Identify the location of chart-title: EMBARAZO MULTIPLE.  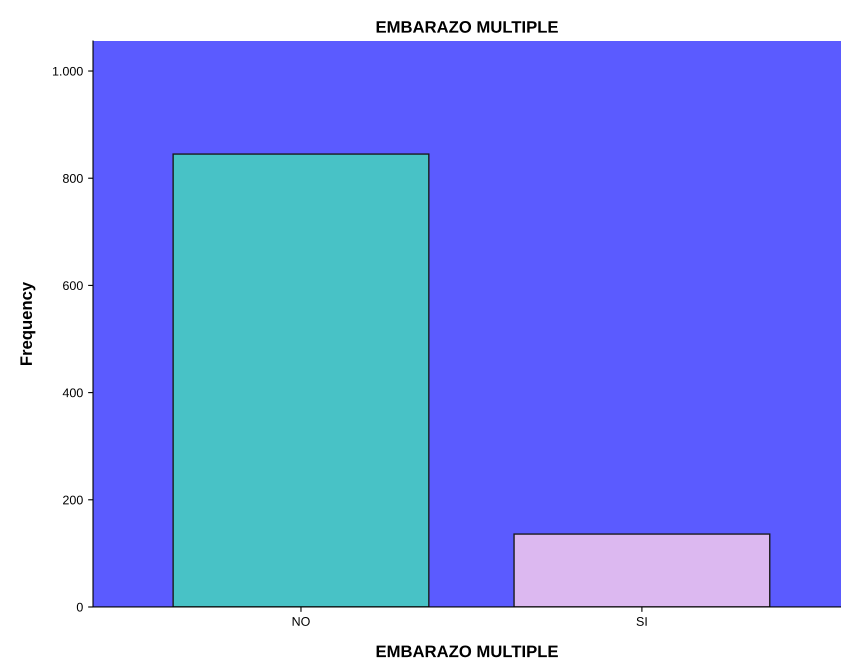
(467, 27).